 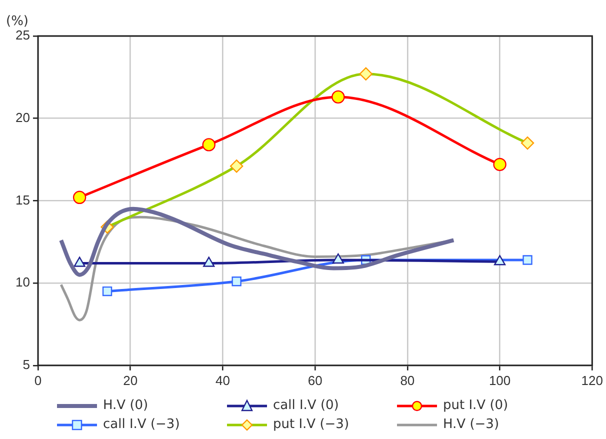 What do you see at coordinates (23, 117) in the screenshot?
I see `y-tick-label: 20` at bounding box center [23, 117].